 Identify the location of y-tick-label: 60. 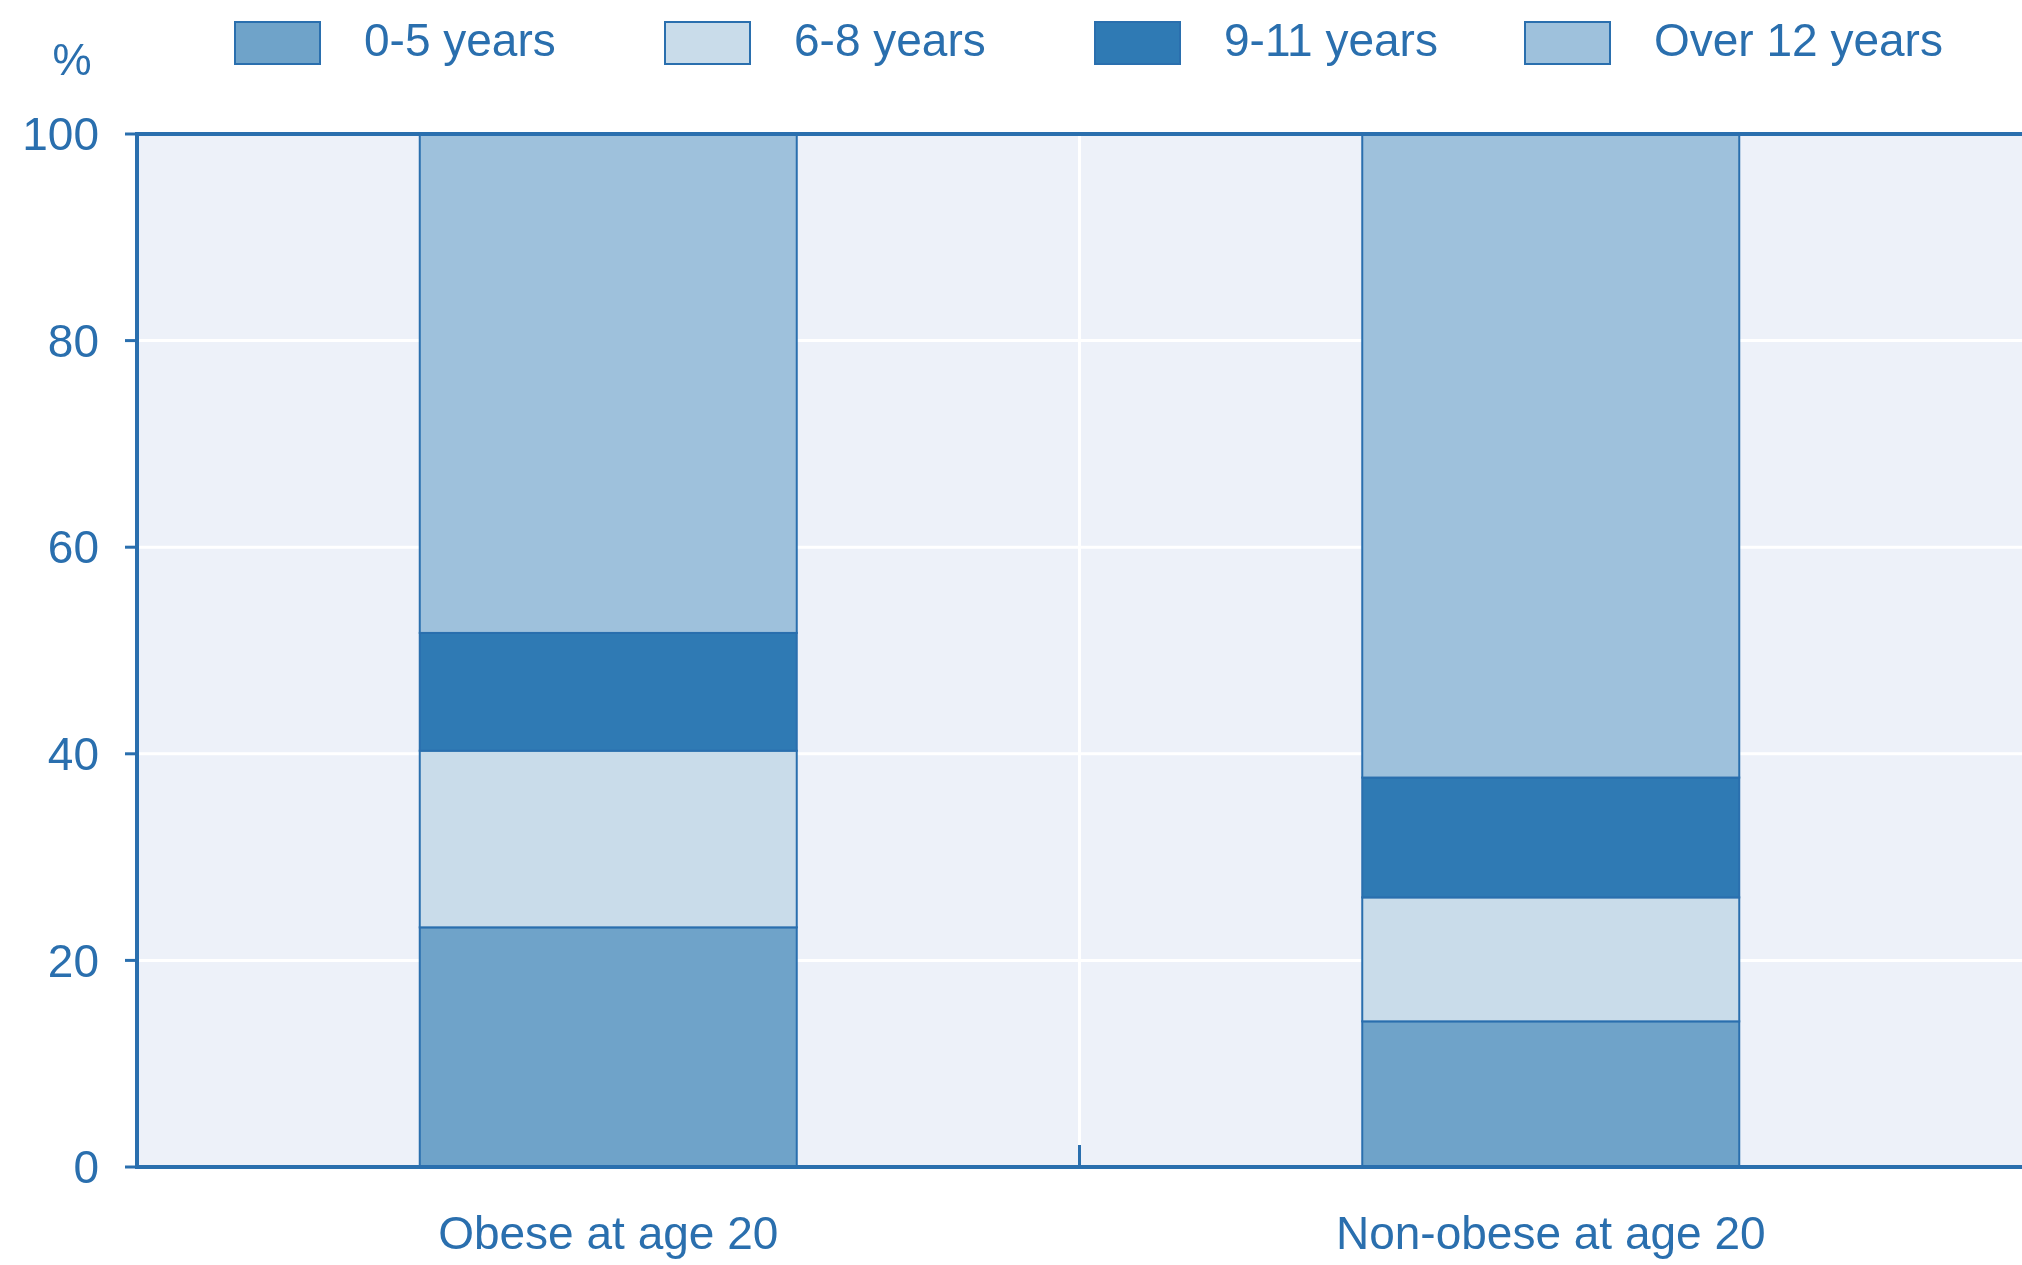
(73, 547).